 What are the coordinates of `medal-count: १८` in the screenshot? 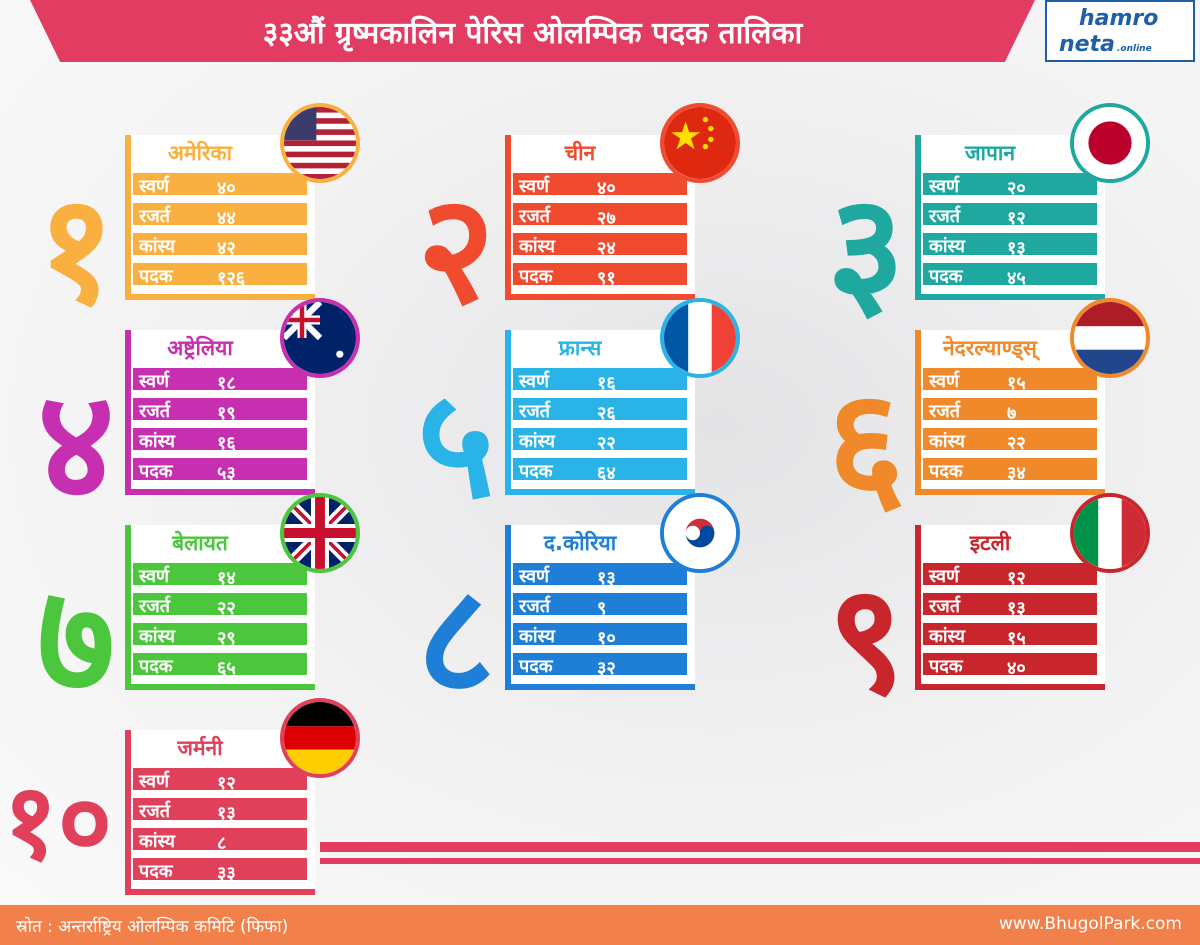 It's located at (226, 383).